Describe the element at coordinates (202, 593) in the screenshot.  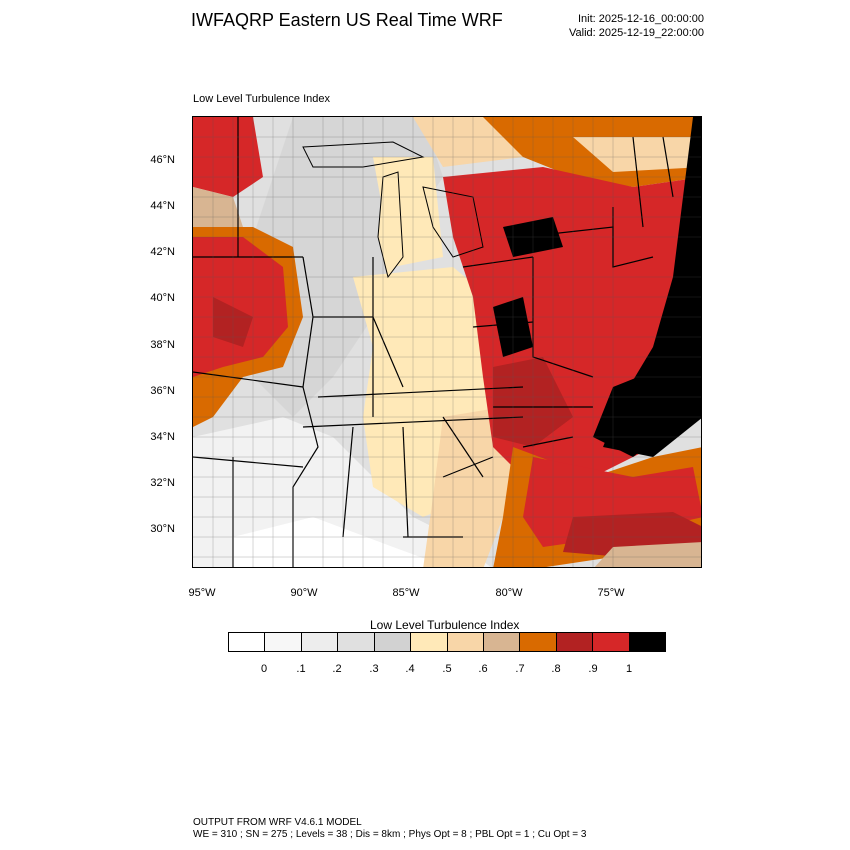
I see `lon-label-95w: 95°W` at that location.